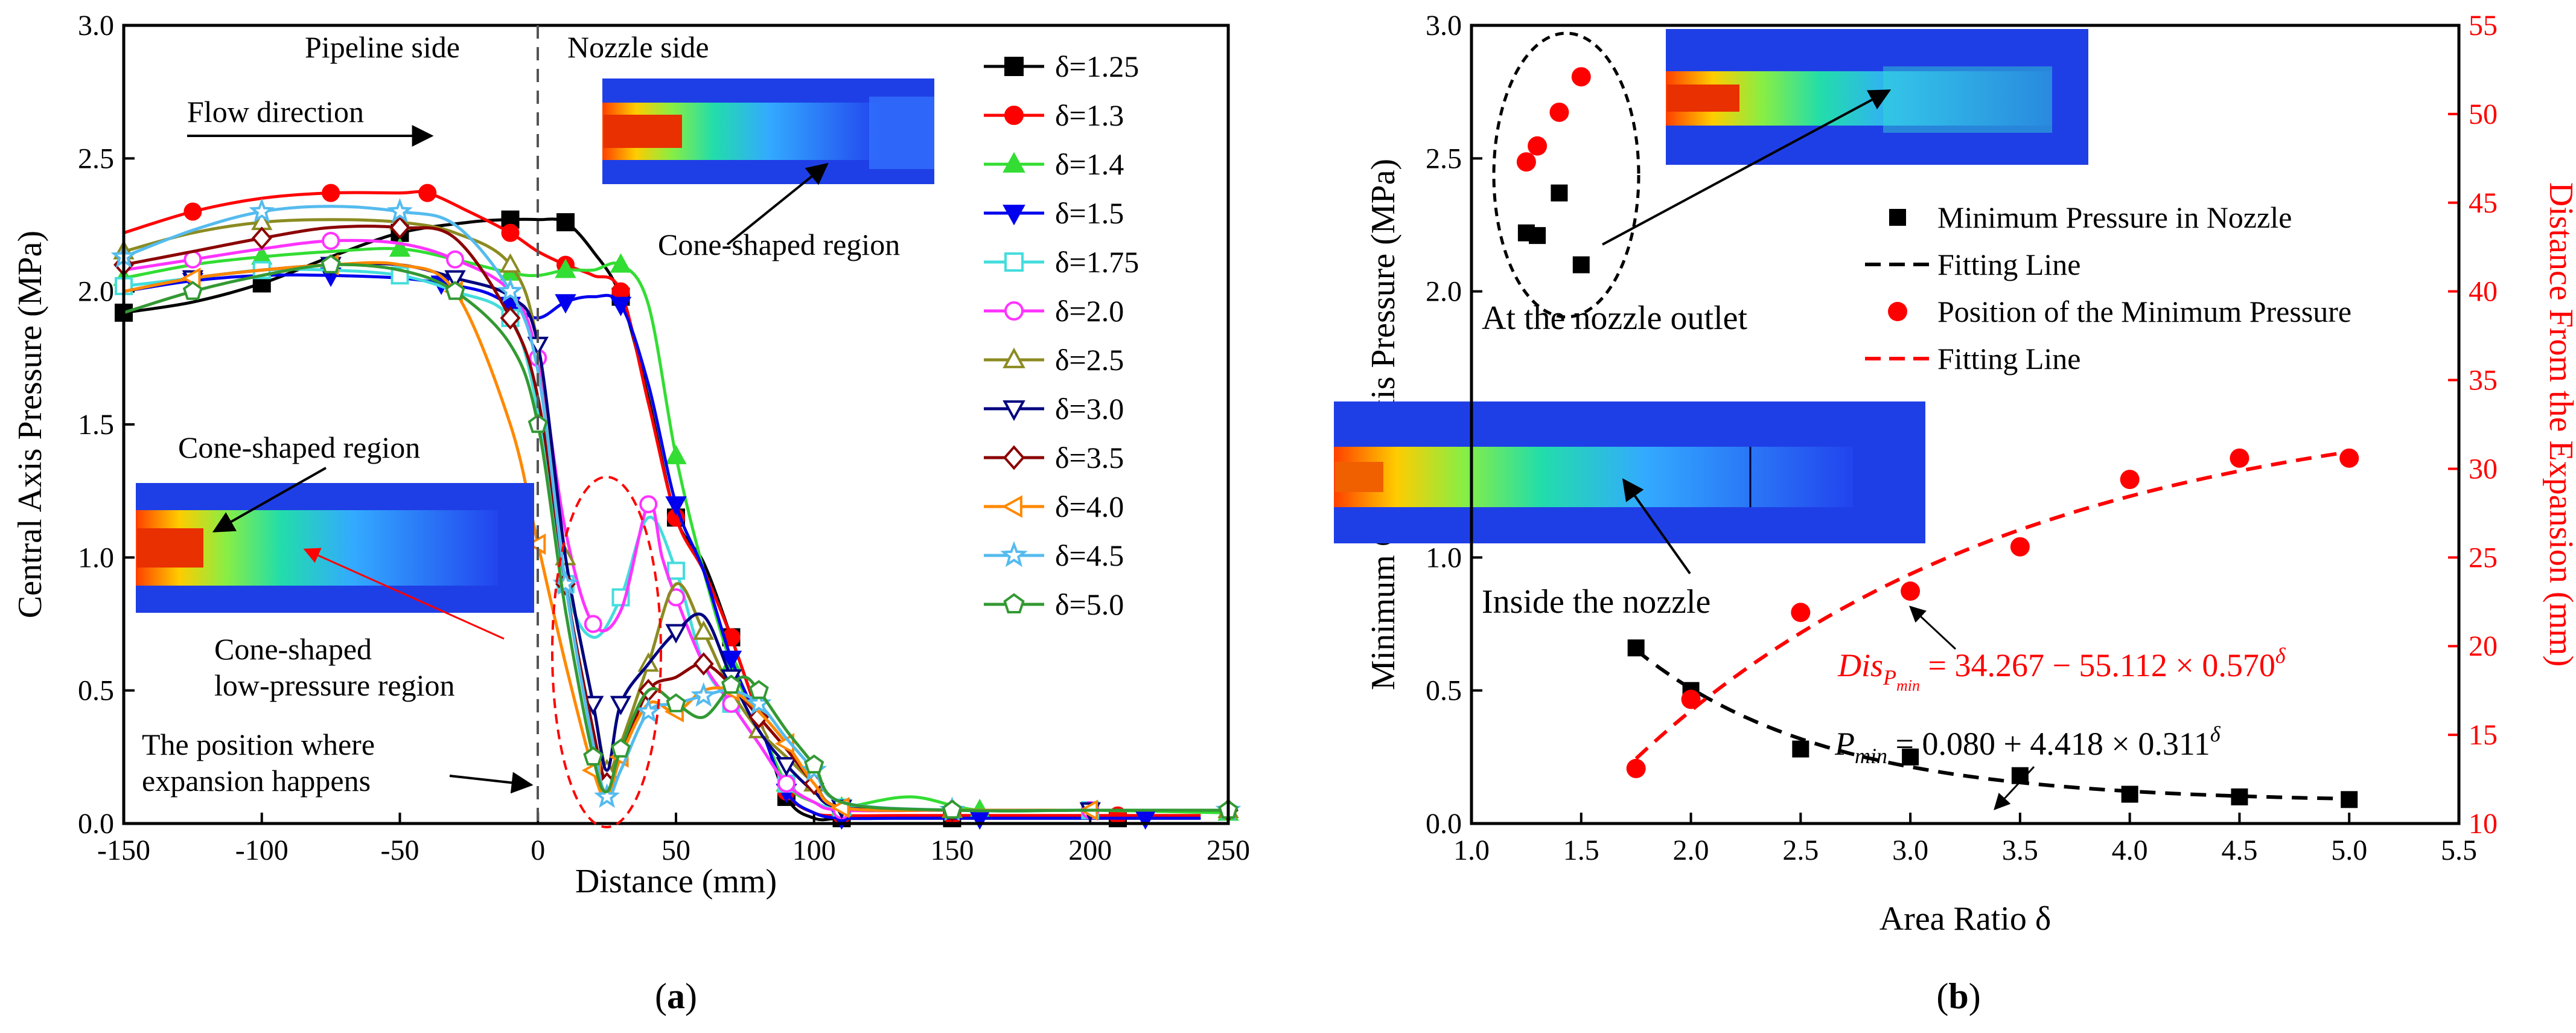 This screenshot has width=2576, height=1033. I want to click on jet-image-outlet, so click(1877, 97).